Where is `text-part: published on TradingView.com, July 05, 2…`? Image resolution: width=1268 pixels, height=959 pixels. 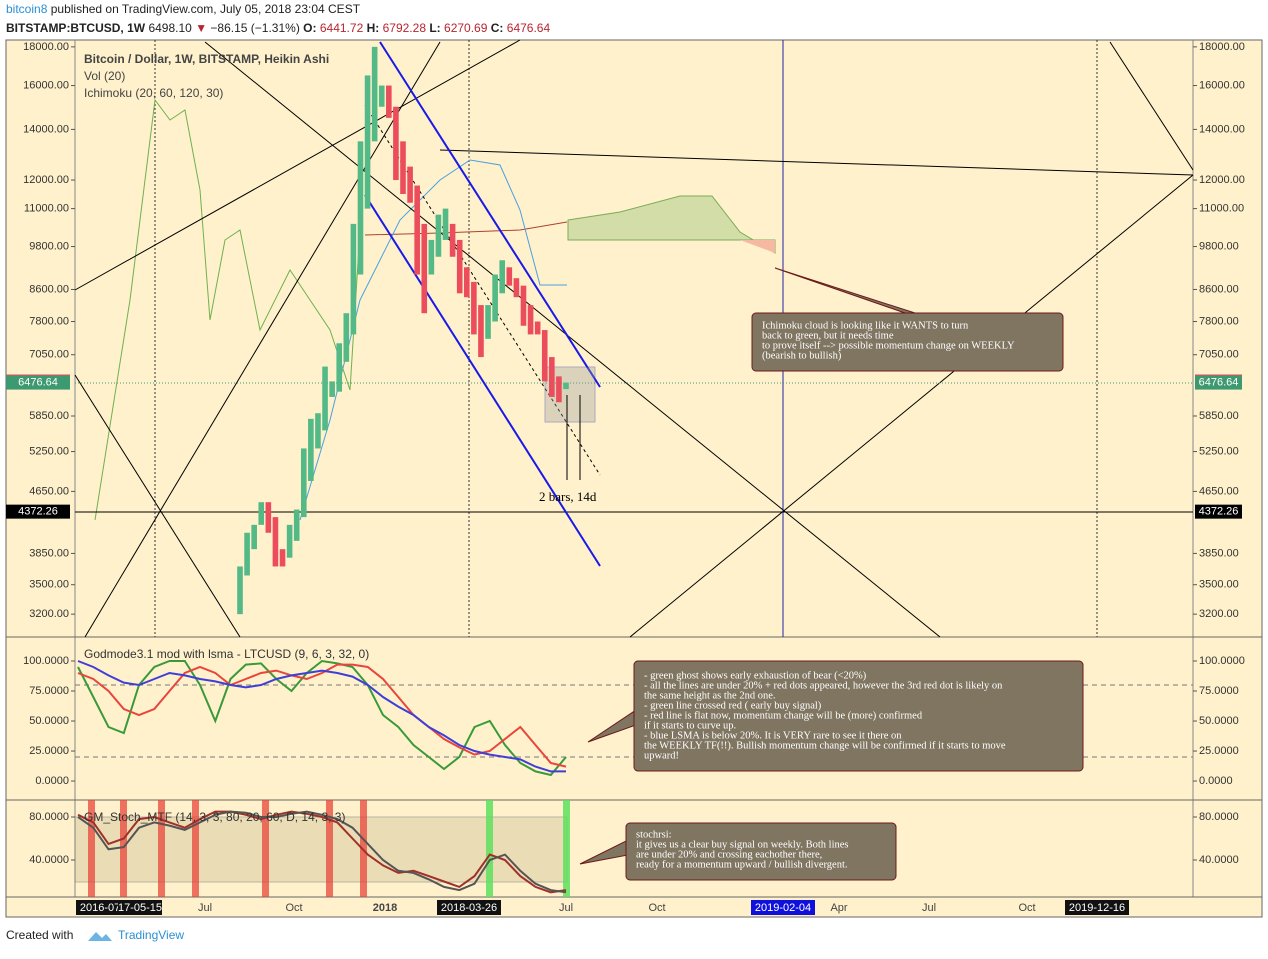
text-part: published on TradingView.com, July 05, 2… is located at coordinates (206, 9).